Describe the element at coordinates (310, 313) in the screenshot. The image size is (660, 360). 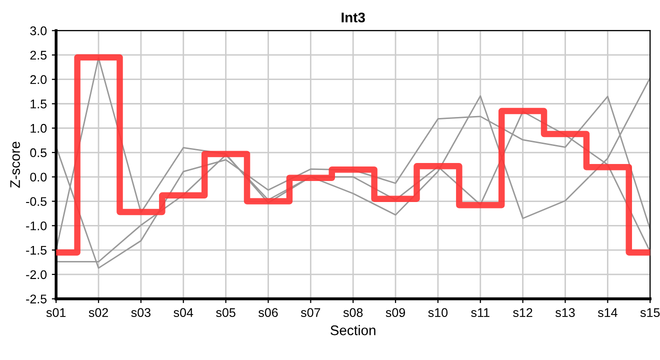
I see `x-tick-label: s07` at that location.